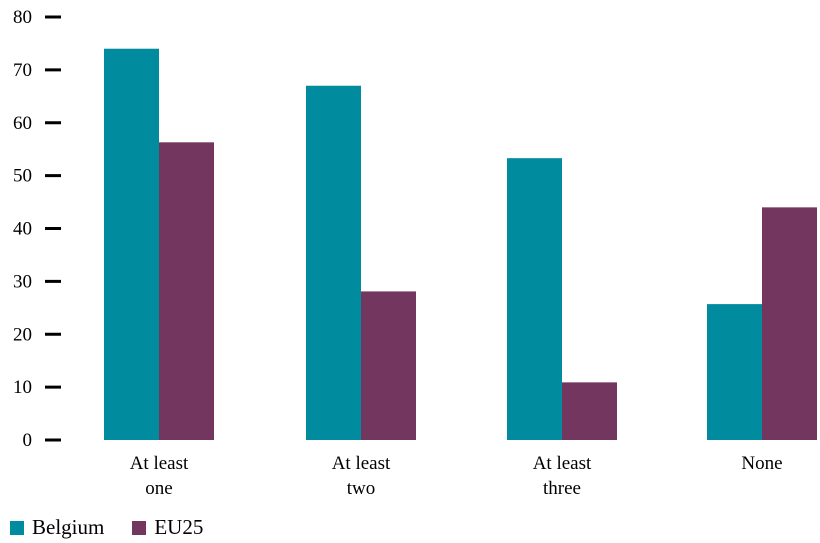 This screenshot has height=543, width=820. I want to click on legend-item-belgium: Belgium, so click(57, 527).